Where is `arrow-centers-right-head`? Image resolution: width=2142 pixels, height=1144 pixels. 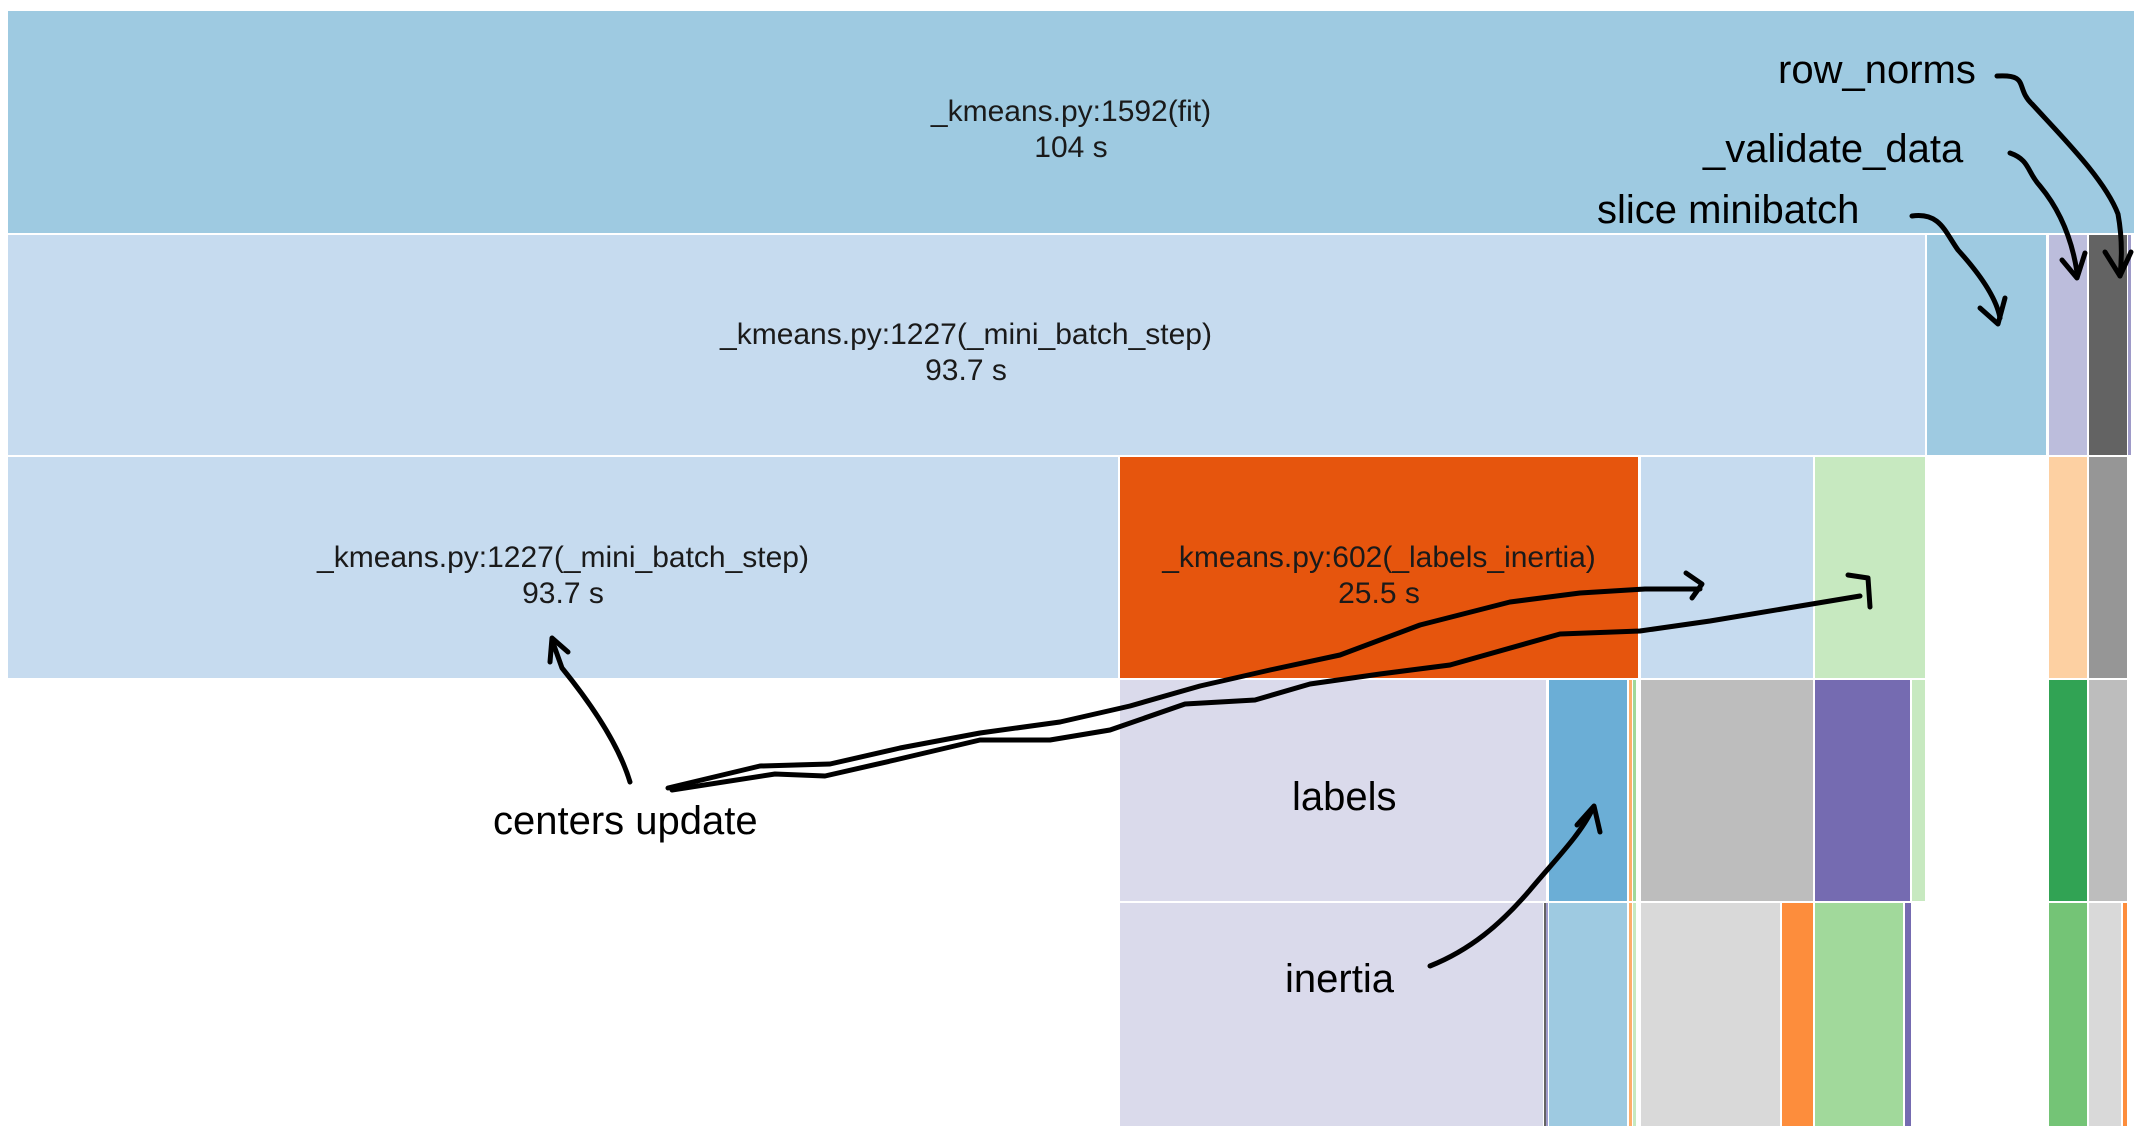 arrow-centers-right-head is located at coordinates (1859, 591).